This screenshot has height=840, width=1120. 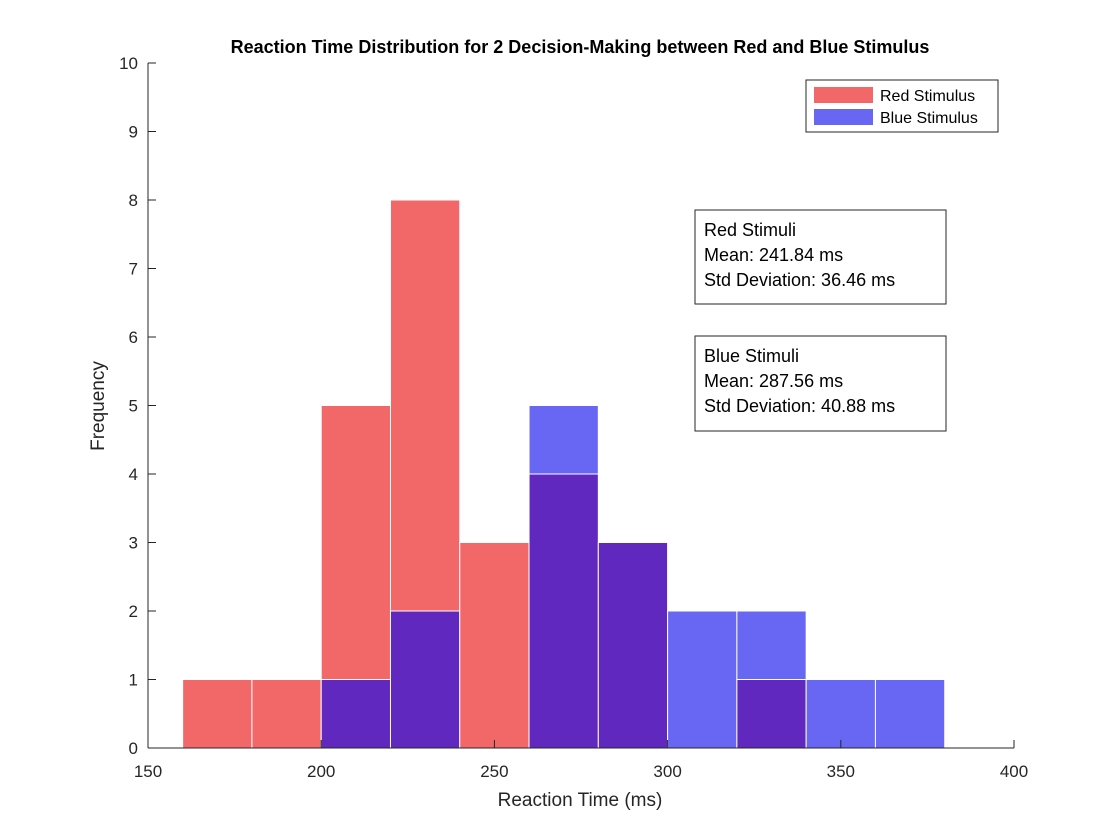 What do you see at coordinates (843, 95) in the screenshot?
I see `legend-swatch-red` at bounding box center [843, 95].